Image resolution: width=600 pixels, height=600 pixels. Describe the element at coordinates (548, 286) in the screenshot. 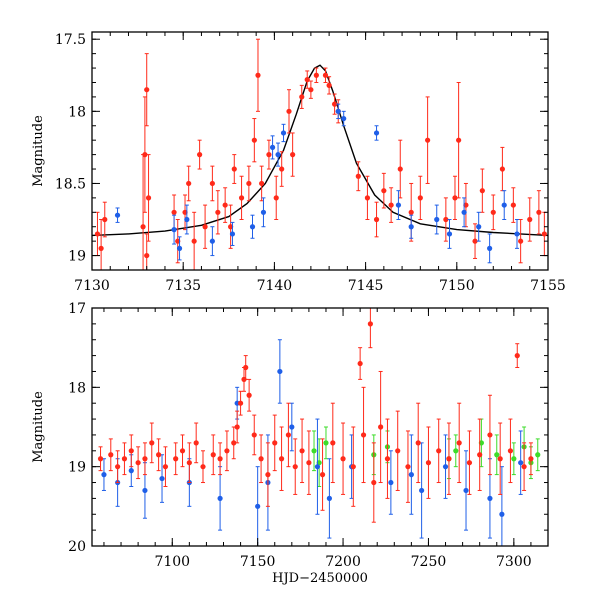

I see `x-tick-label: 7155` at that location.